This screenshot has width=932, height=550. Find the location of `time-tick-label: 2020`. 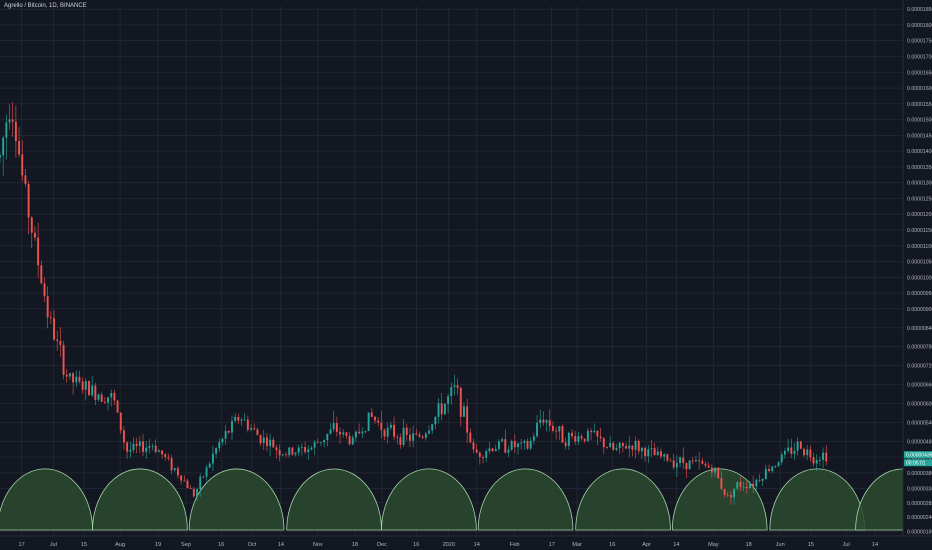

time-tick-label: 2020 is located at coordinates (449, 545).